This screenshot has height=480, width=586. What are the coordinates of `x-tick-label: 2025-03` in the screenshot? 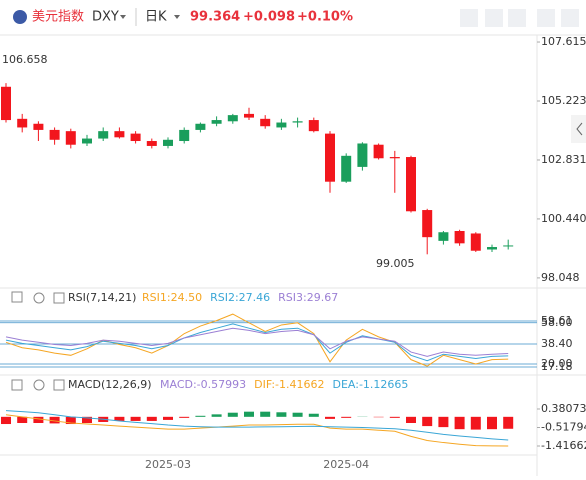 It's located at (168, 464).